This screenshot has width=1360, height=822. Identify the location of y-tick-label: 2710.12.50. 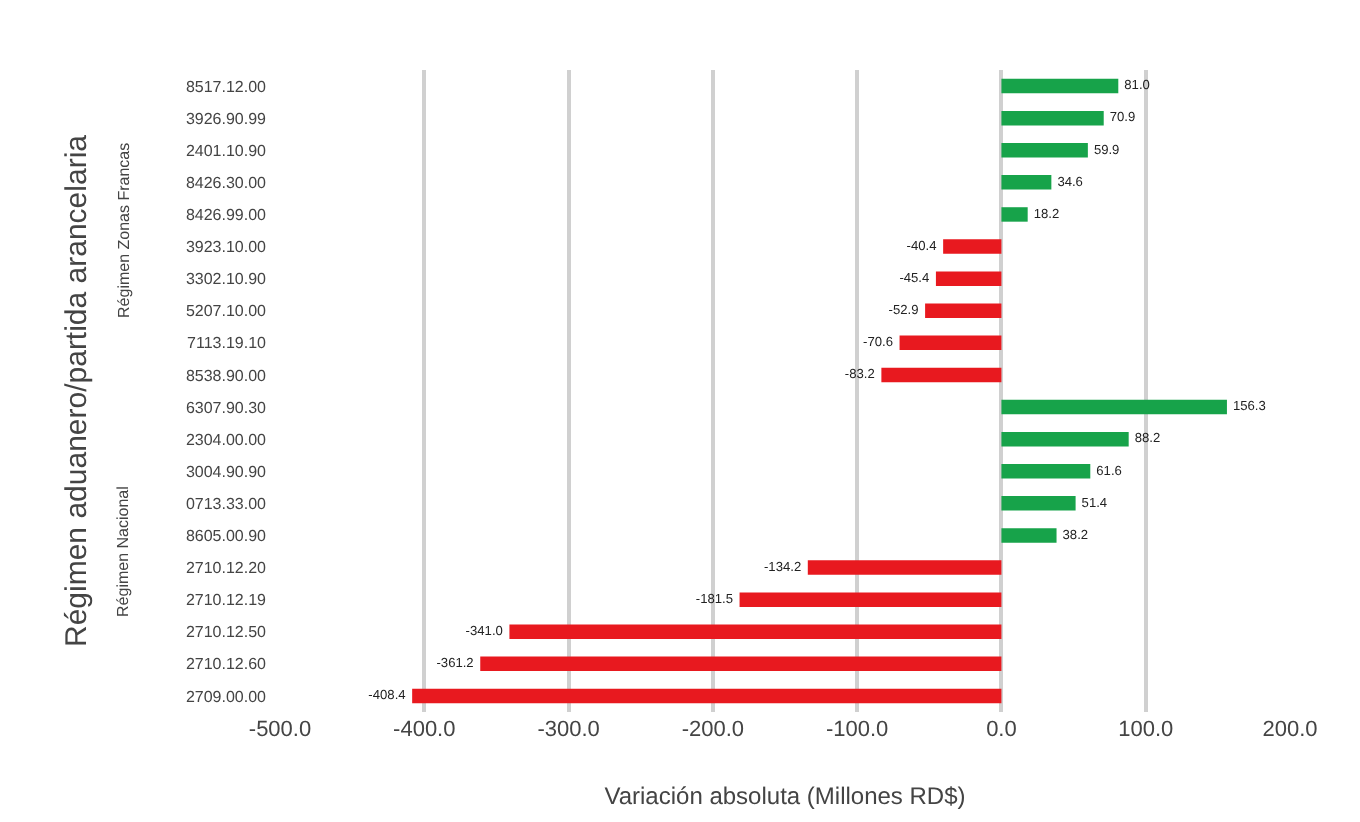
(226, 632).